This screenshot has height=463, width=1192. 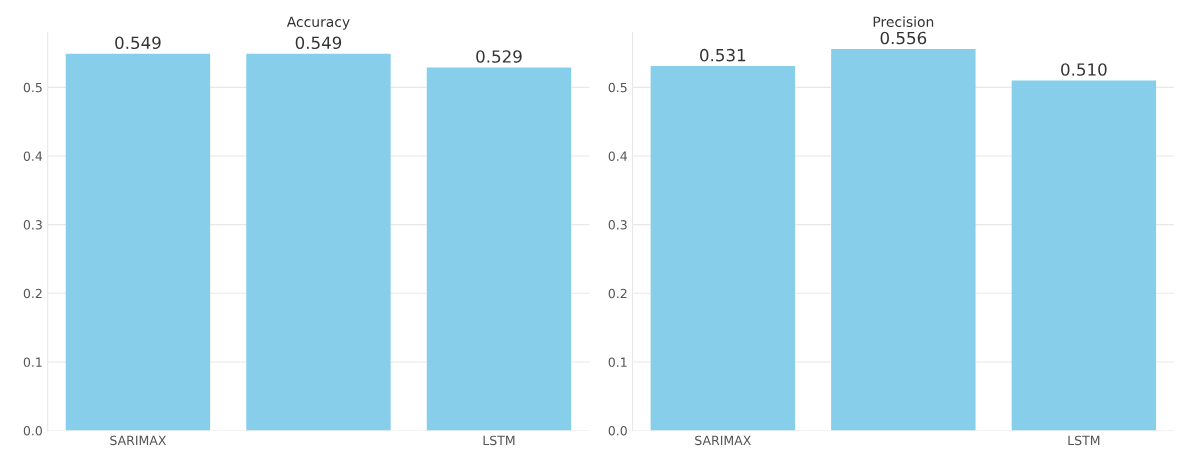 I want to click on chart-title: Accuracy, so click(x=318, y=23).